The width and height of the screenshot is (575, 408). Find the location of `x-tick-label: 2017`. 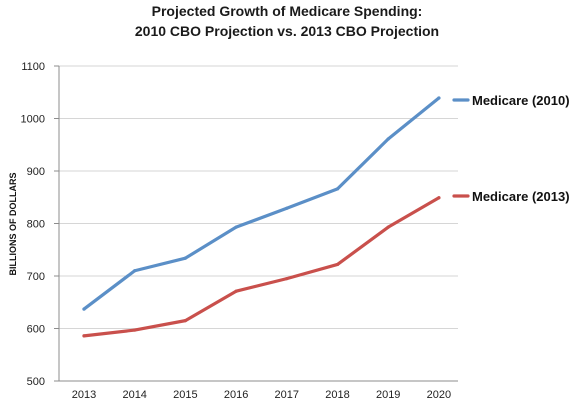

x-tick-label: 2017 is located at coordinates (287, 395).